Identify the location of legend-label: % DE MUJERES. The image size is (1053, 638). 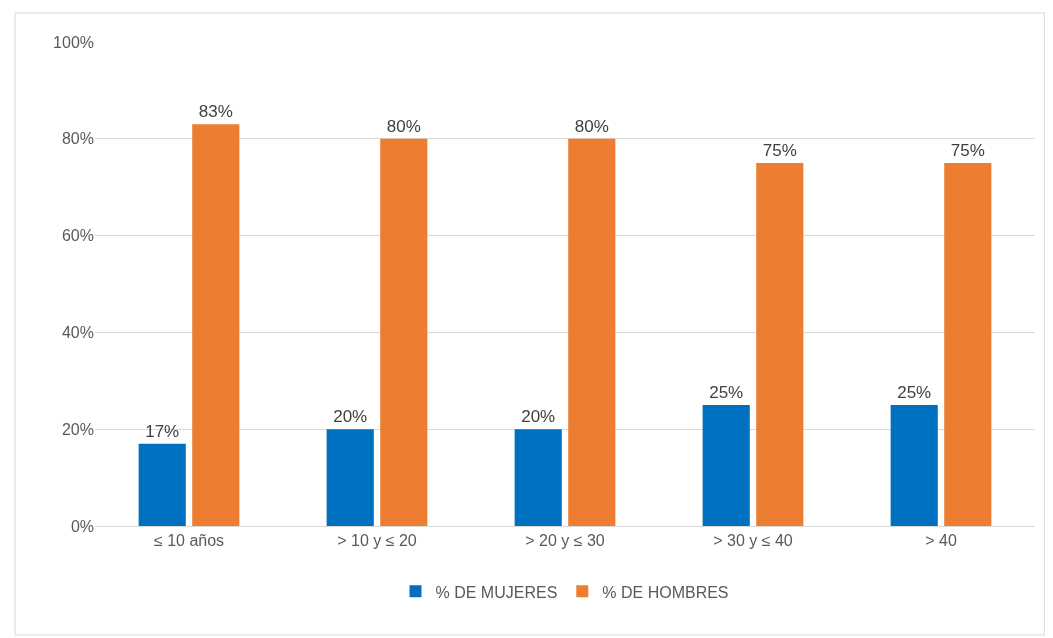
(496, 592).